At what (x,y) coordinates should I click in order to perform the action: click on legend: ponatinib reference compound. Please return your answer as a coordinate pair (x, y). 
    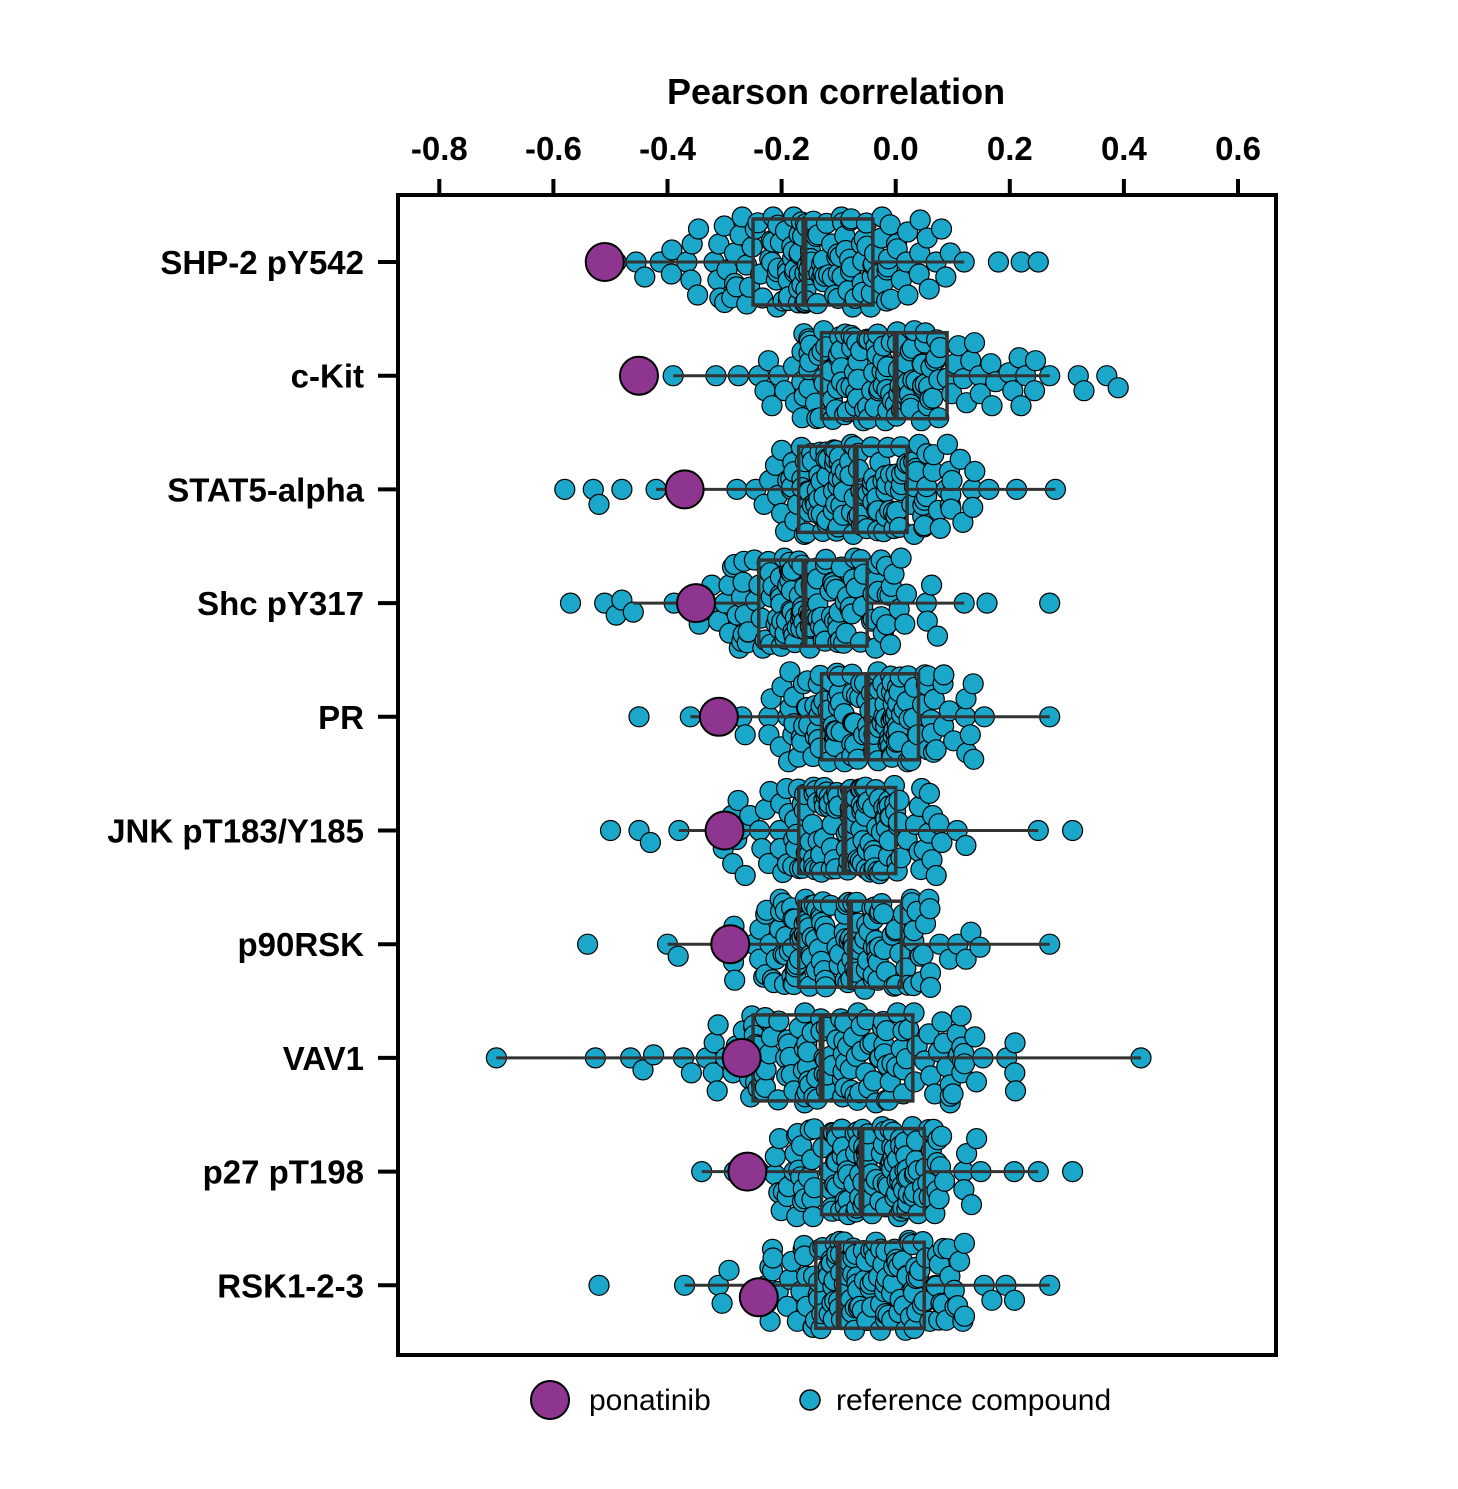
    Looking at the image, I should click on (820, 1400).